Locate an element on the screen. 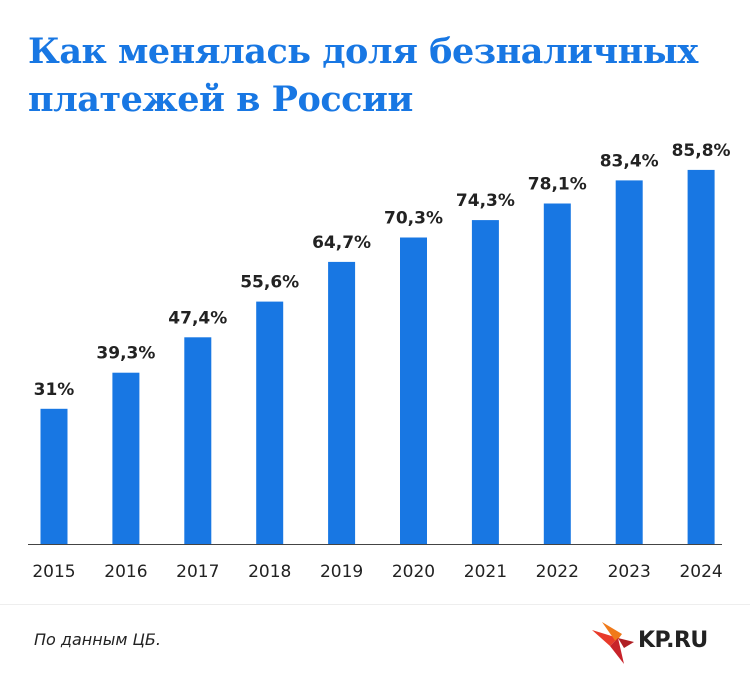 Image resolution: width=750 pixels, height=682 pixels. value-label-2020: 70,3% is located at coordinates (413, 219).